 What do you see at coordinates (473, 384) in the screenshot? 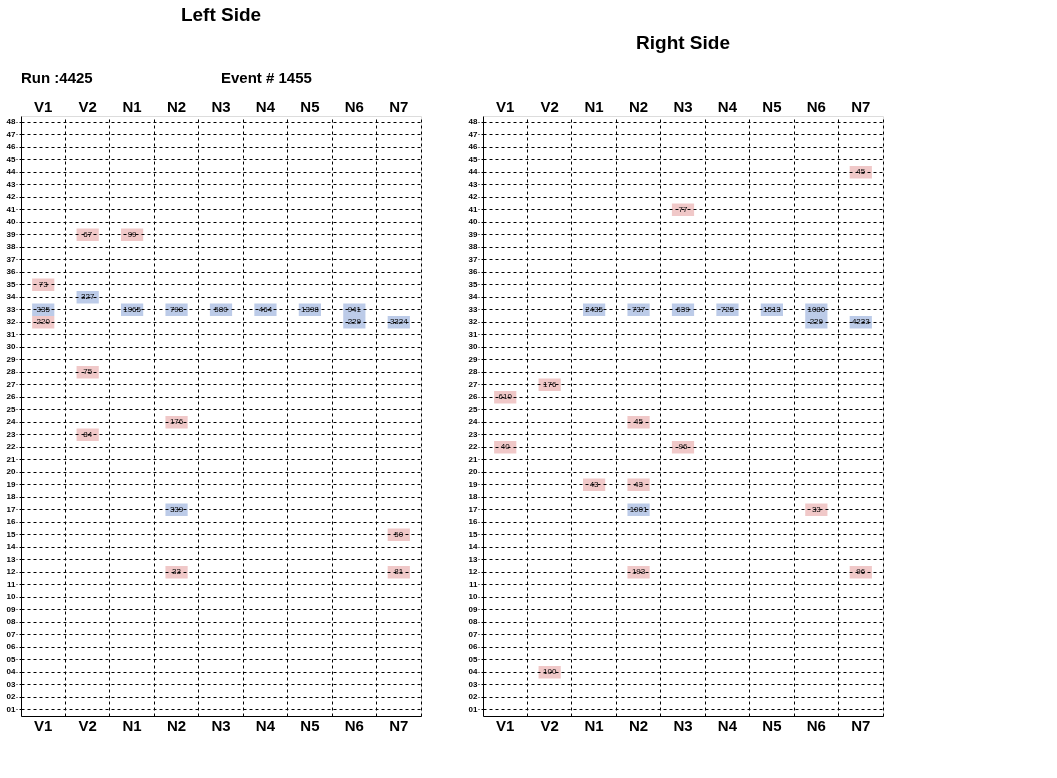
I see `y-tick-label: 27` at bounding box center [473, 384].